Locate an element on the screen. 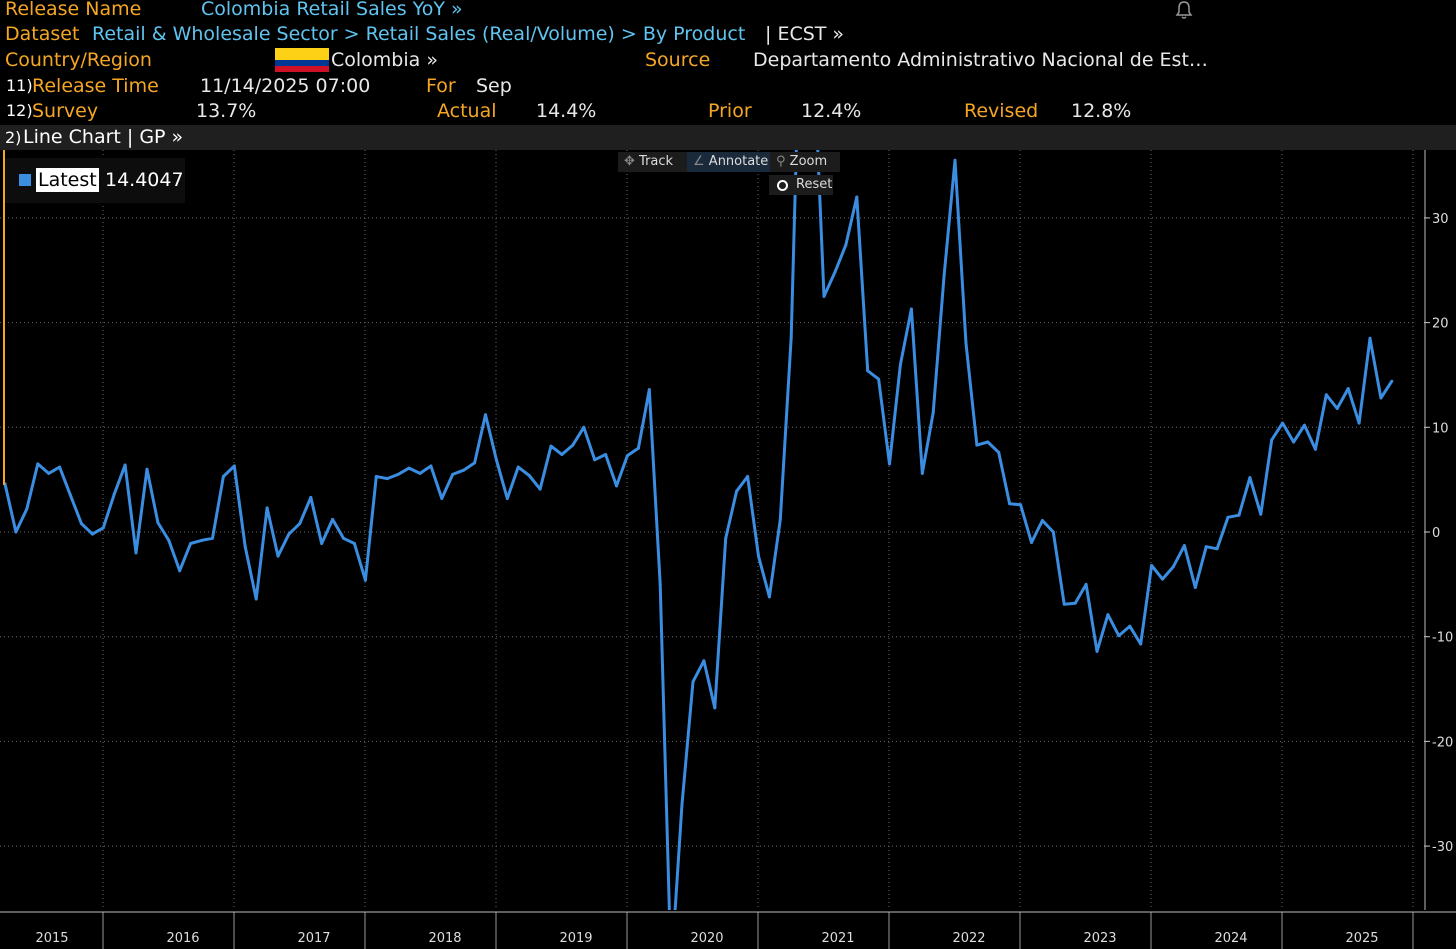 The image size is (1456, 949). zoom-button: ⚲ Zoom is located at coordinates (805, 162).